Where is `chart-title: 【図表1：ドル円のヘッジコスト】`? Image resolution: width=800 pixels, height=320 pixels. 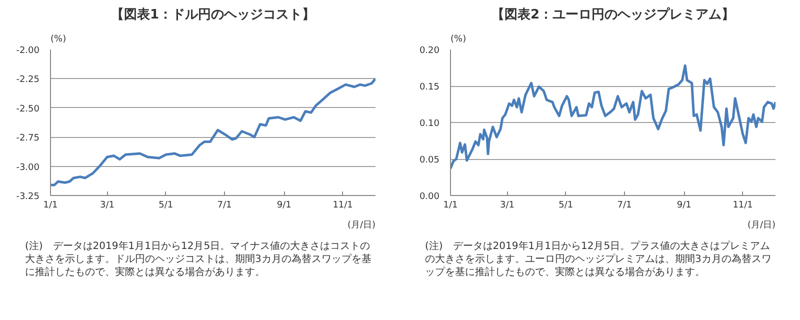
chart-title: 【図表1：ドル円のヘッジコスト】 is located at coordinates (213, 14).